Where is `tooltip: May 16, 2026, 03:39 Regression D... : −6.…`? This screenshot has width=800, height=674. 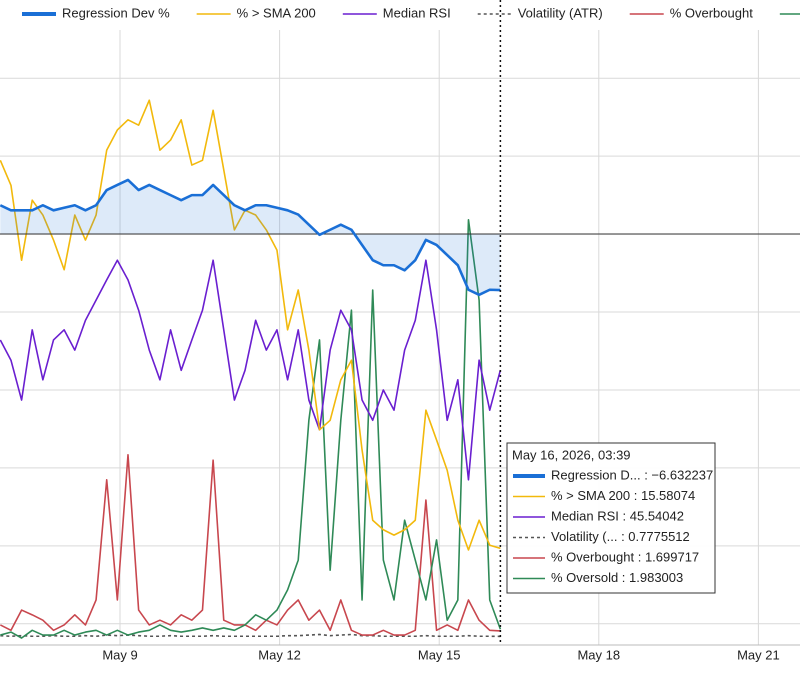 tooltip: May 16, 2026, 03:39 Regression D... : −6.… is located at coordinates (611, 518).